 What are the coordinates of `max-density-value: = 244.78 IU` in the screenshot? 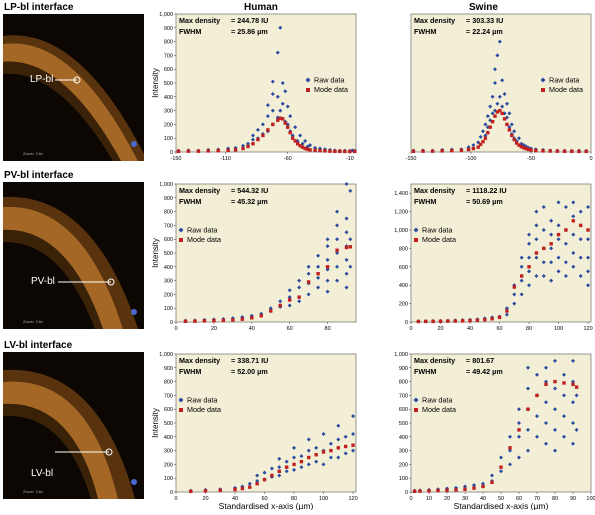 It's located at (249, 20).